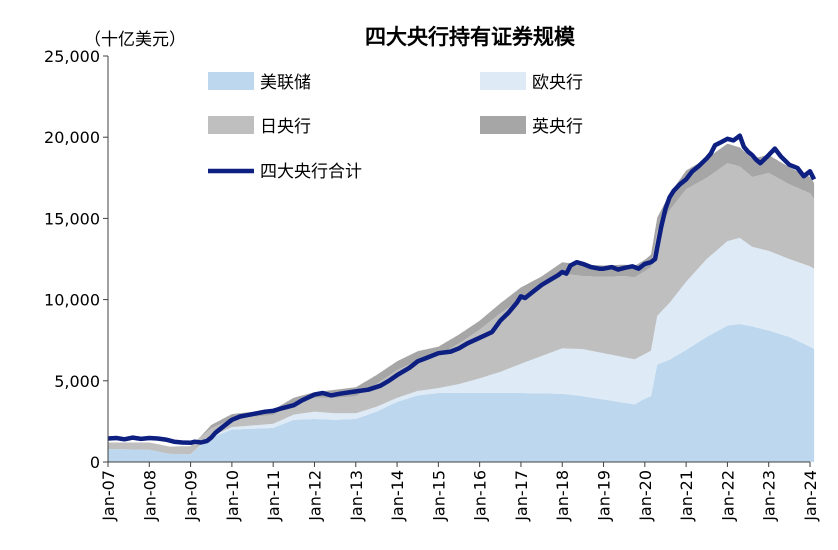 The height and width of the screenshot is (550, 838). Describe the element at coordinates (72, 137) in the screenshot. I see `y-tick-label: 20,000` at that location.